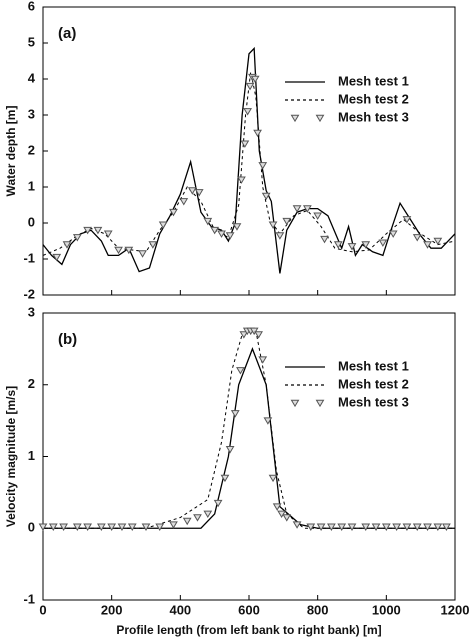  I want to click on legend-label: Mesh test 3, so click(373, 116).